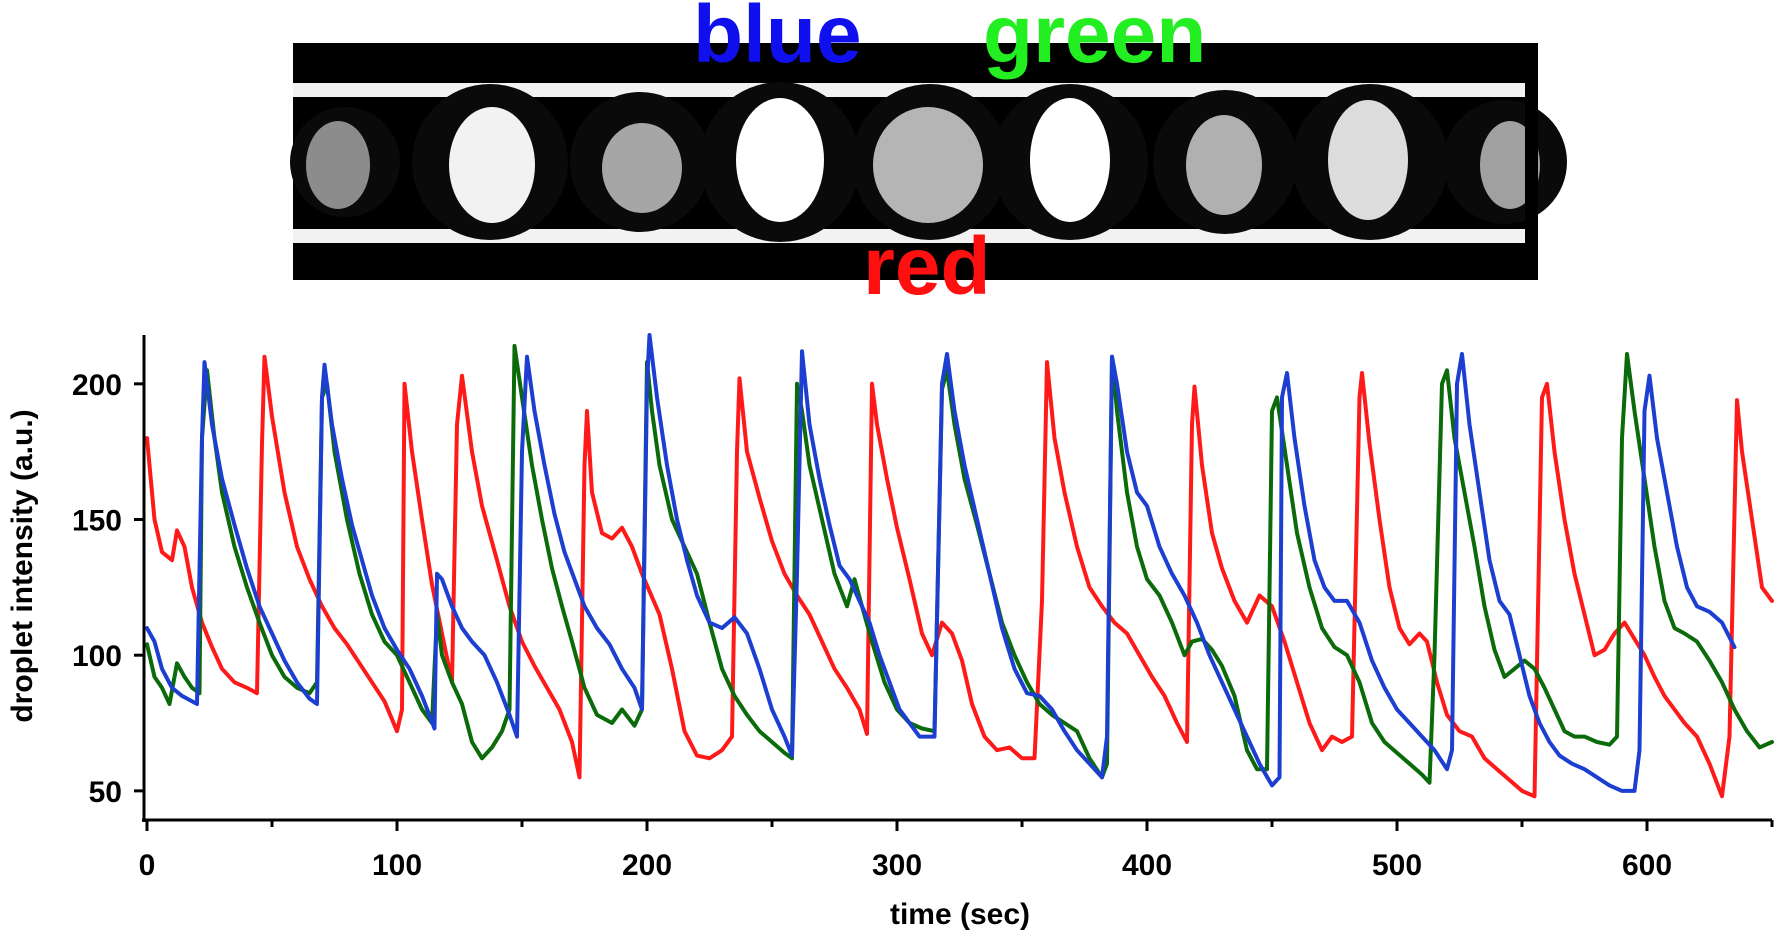 This screenshot has width=1787, height=934. I want to click on x-tick-label-0: 0, so click(147, 865).